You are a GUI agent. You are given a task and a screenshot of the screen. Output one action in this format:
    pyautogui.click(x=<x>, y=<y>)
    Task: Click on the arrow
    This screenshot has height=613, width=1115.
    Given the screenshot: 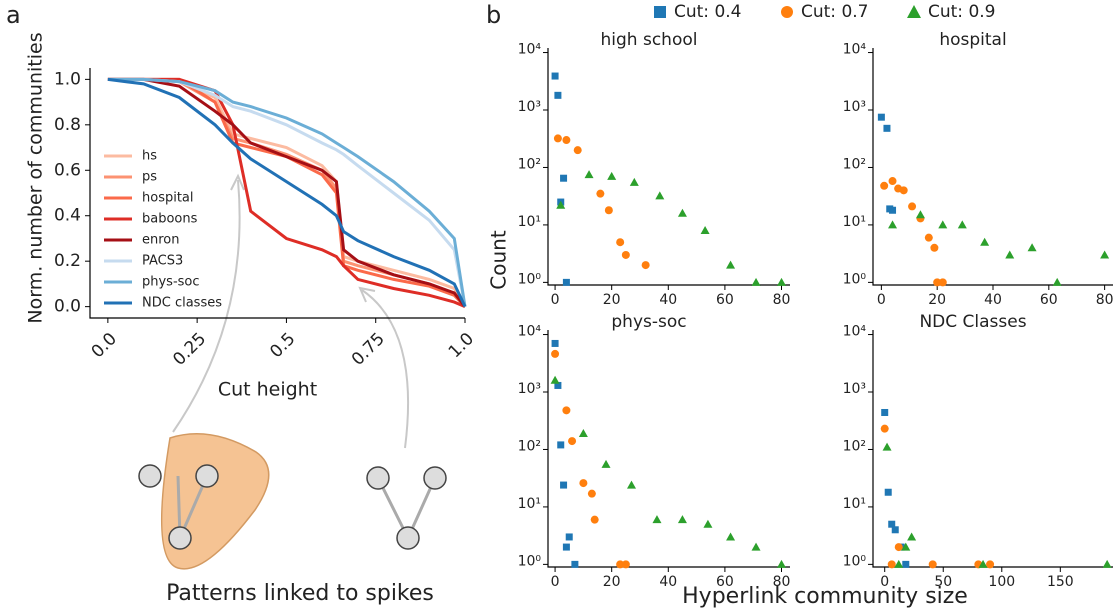 What is the action you would take?
    pyautogui.click(x=206, y=306)
    